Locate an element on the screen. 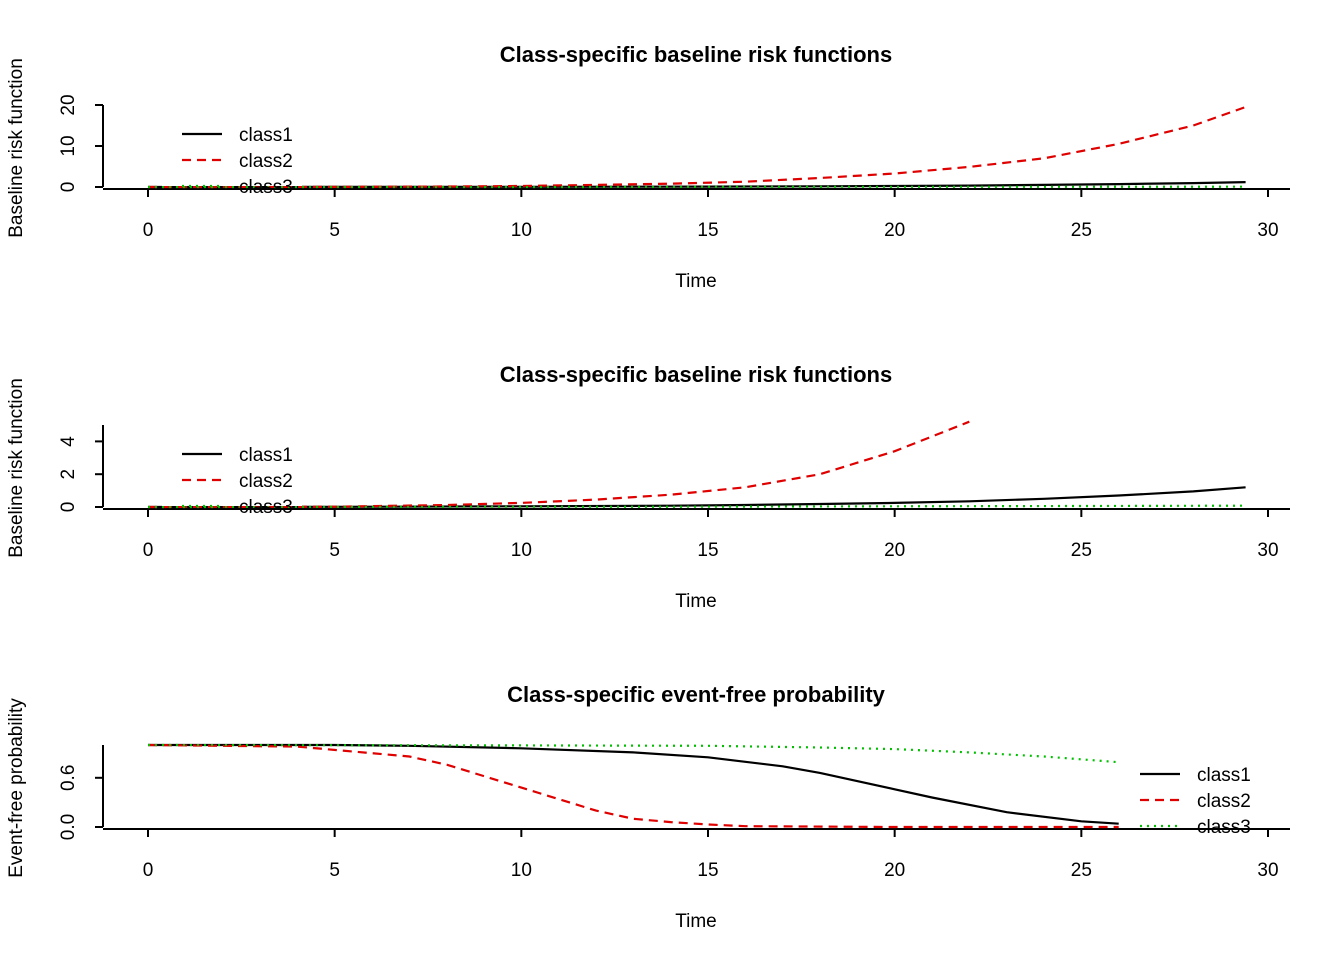 This screenshot has height=960, width=1344. panel2-legend-label-class3: class3 is located at coordinates (266, 507).